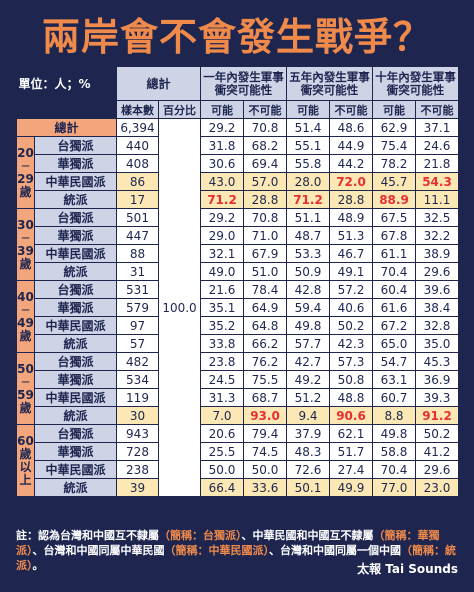  I want to click on table-row: 統派 39 66.4 33.6 50.1 49.9 77.0 23.0, so click(238, 487).